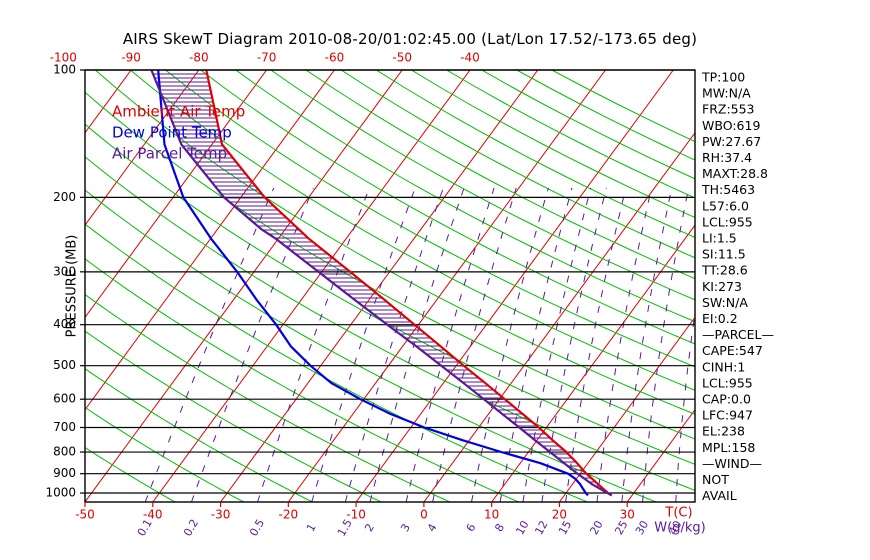 The image size is (870, 560). What do you see at coordinates (732, 350) in the screenshot?
I see `stats-panel-item: CAPE:547` at bounding box center [732, 350].